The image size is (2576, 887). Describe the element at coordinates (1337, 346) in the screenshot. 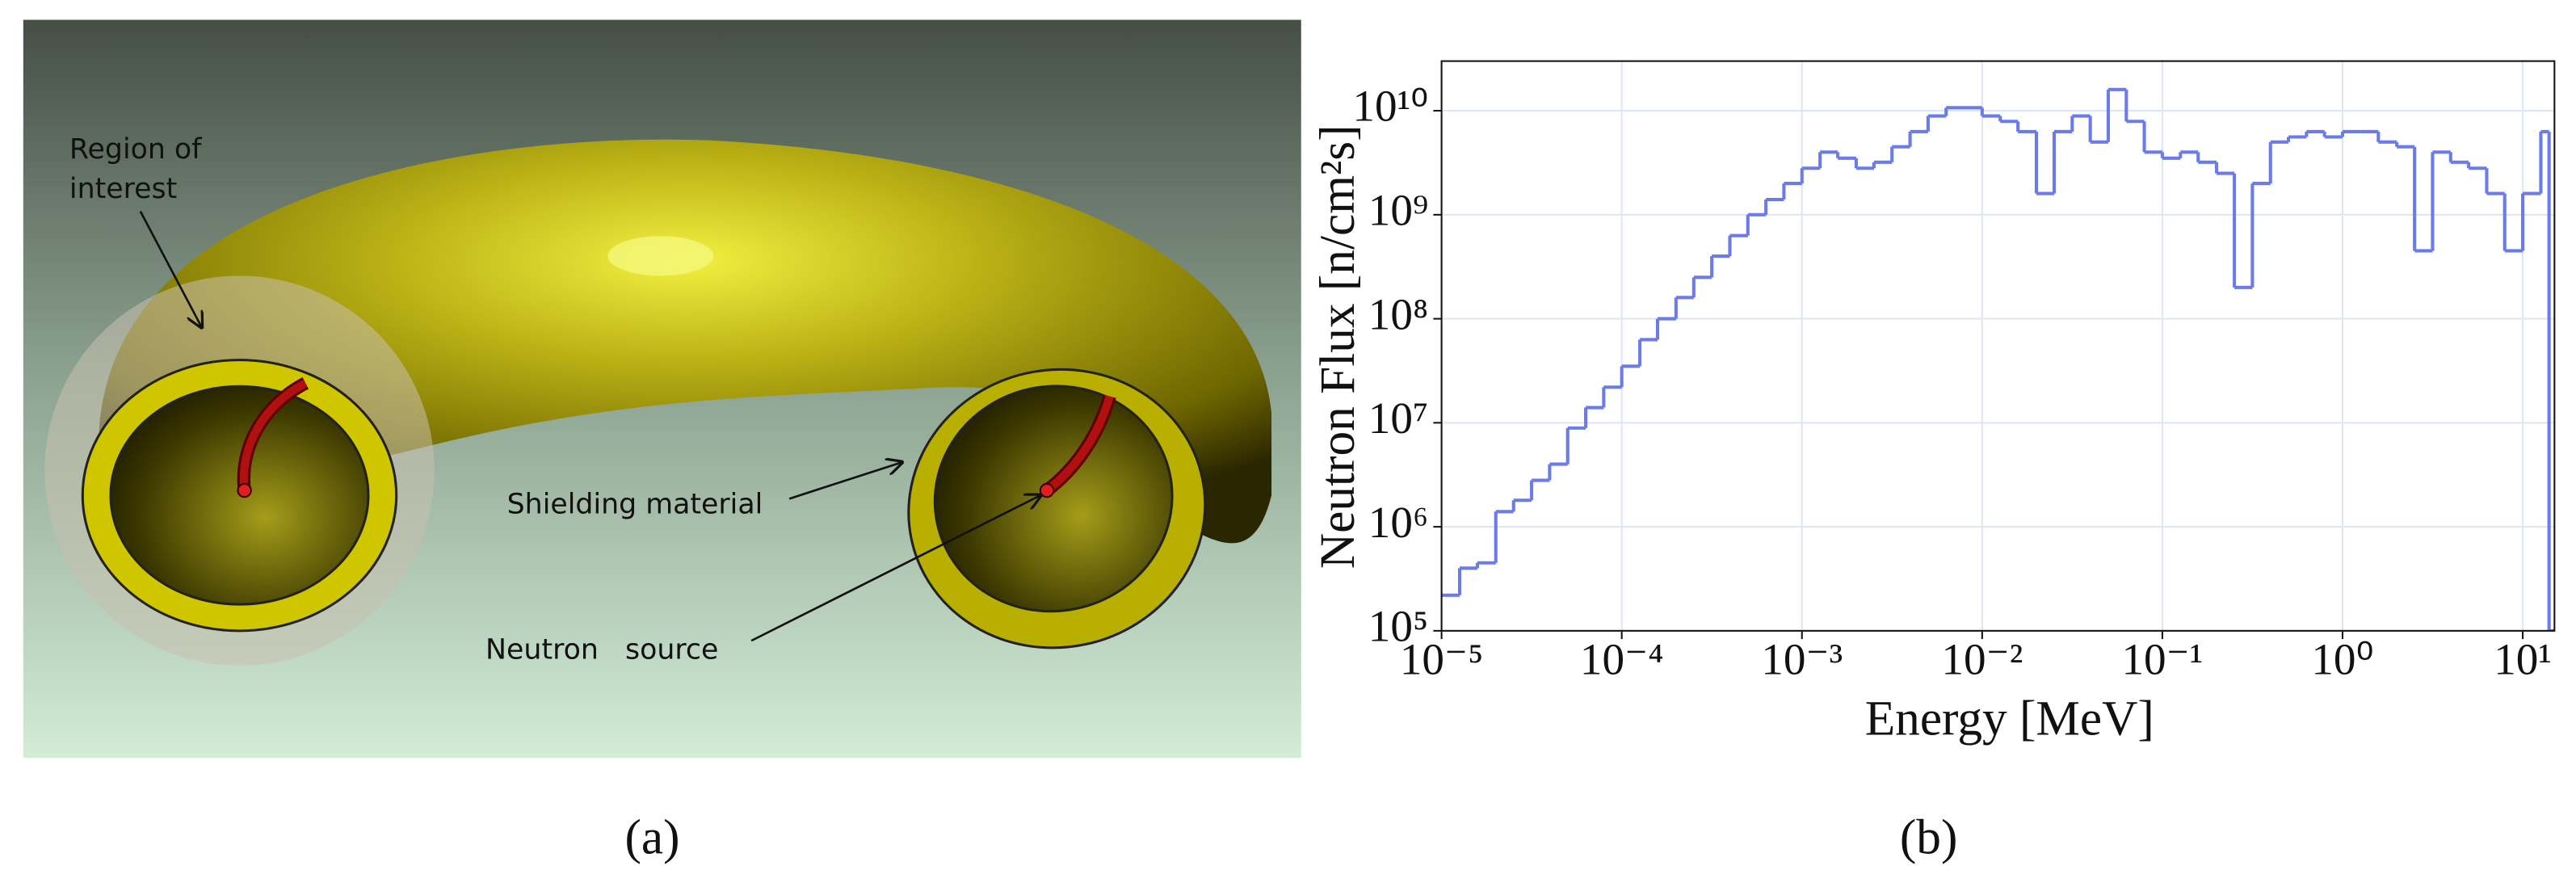

I see `y-axis-label: Neutron Flux [n/cm²s]` at that location.